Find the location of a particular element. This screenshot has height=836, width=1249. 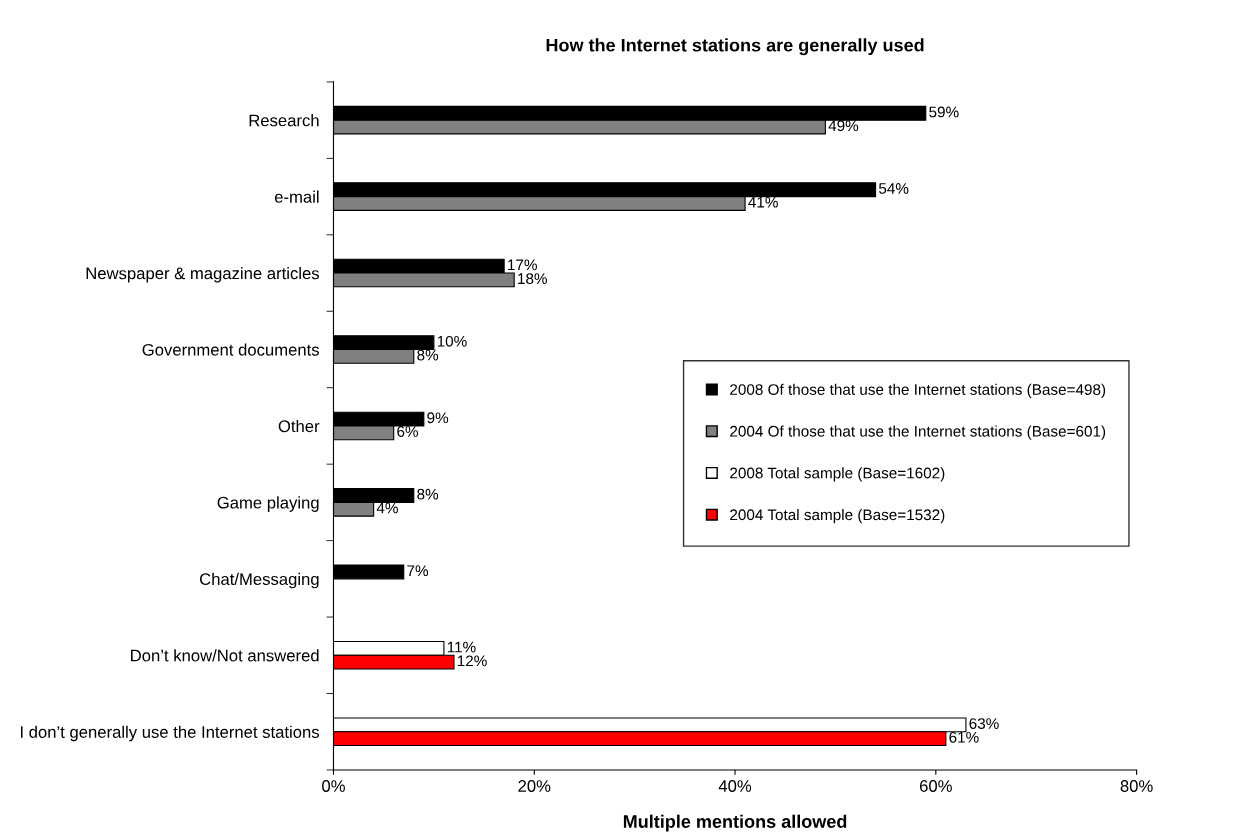

data-label: 17% is located at coordinates (522, 265).